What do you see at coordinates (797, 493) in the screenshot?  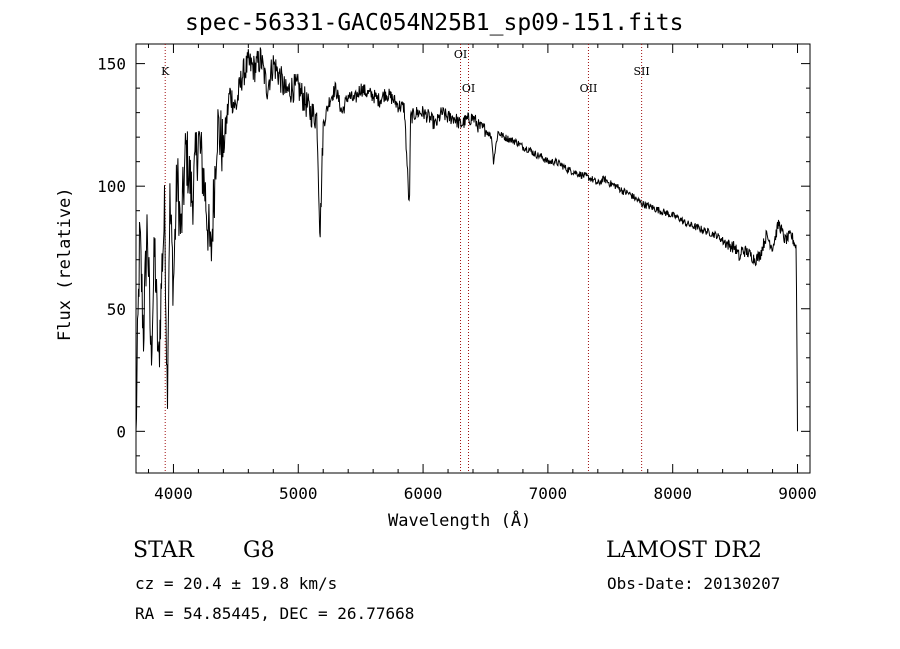 I see `x-tick-label: 9000` at bounding box center [797, 493].